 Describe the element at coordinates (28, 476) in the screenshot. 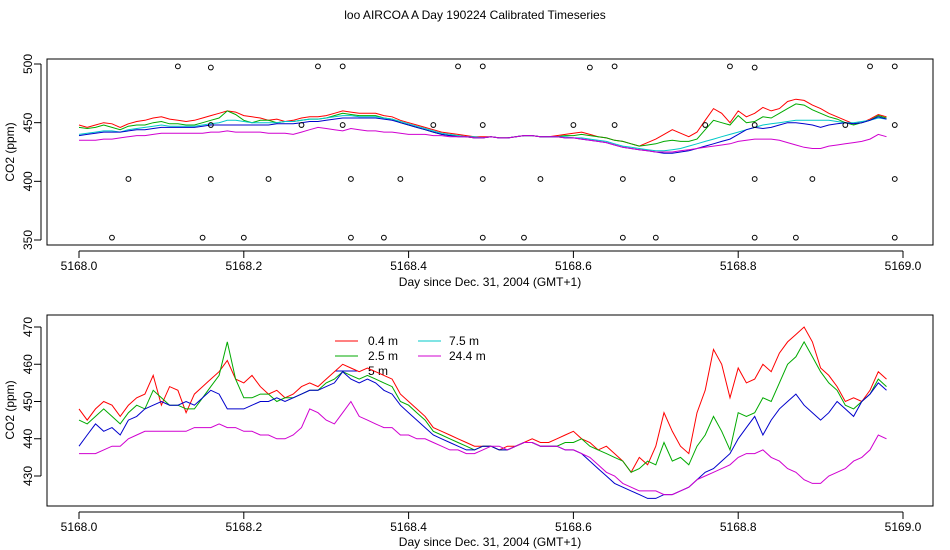

I see `bottom-y-tick-label: 430` at that location.